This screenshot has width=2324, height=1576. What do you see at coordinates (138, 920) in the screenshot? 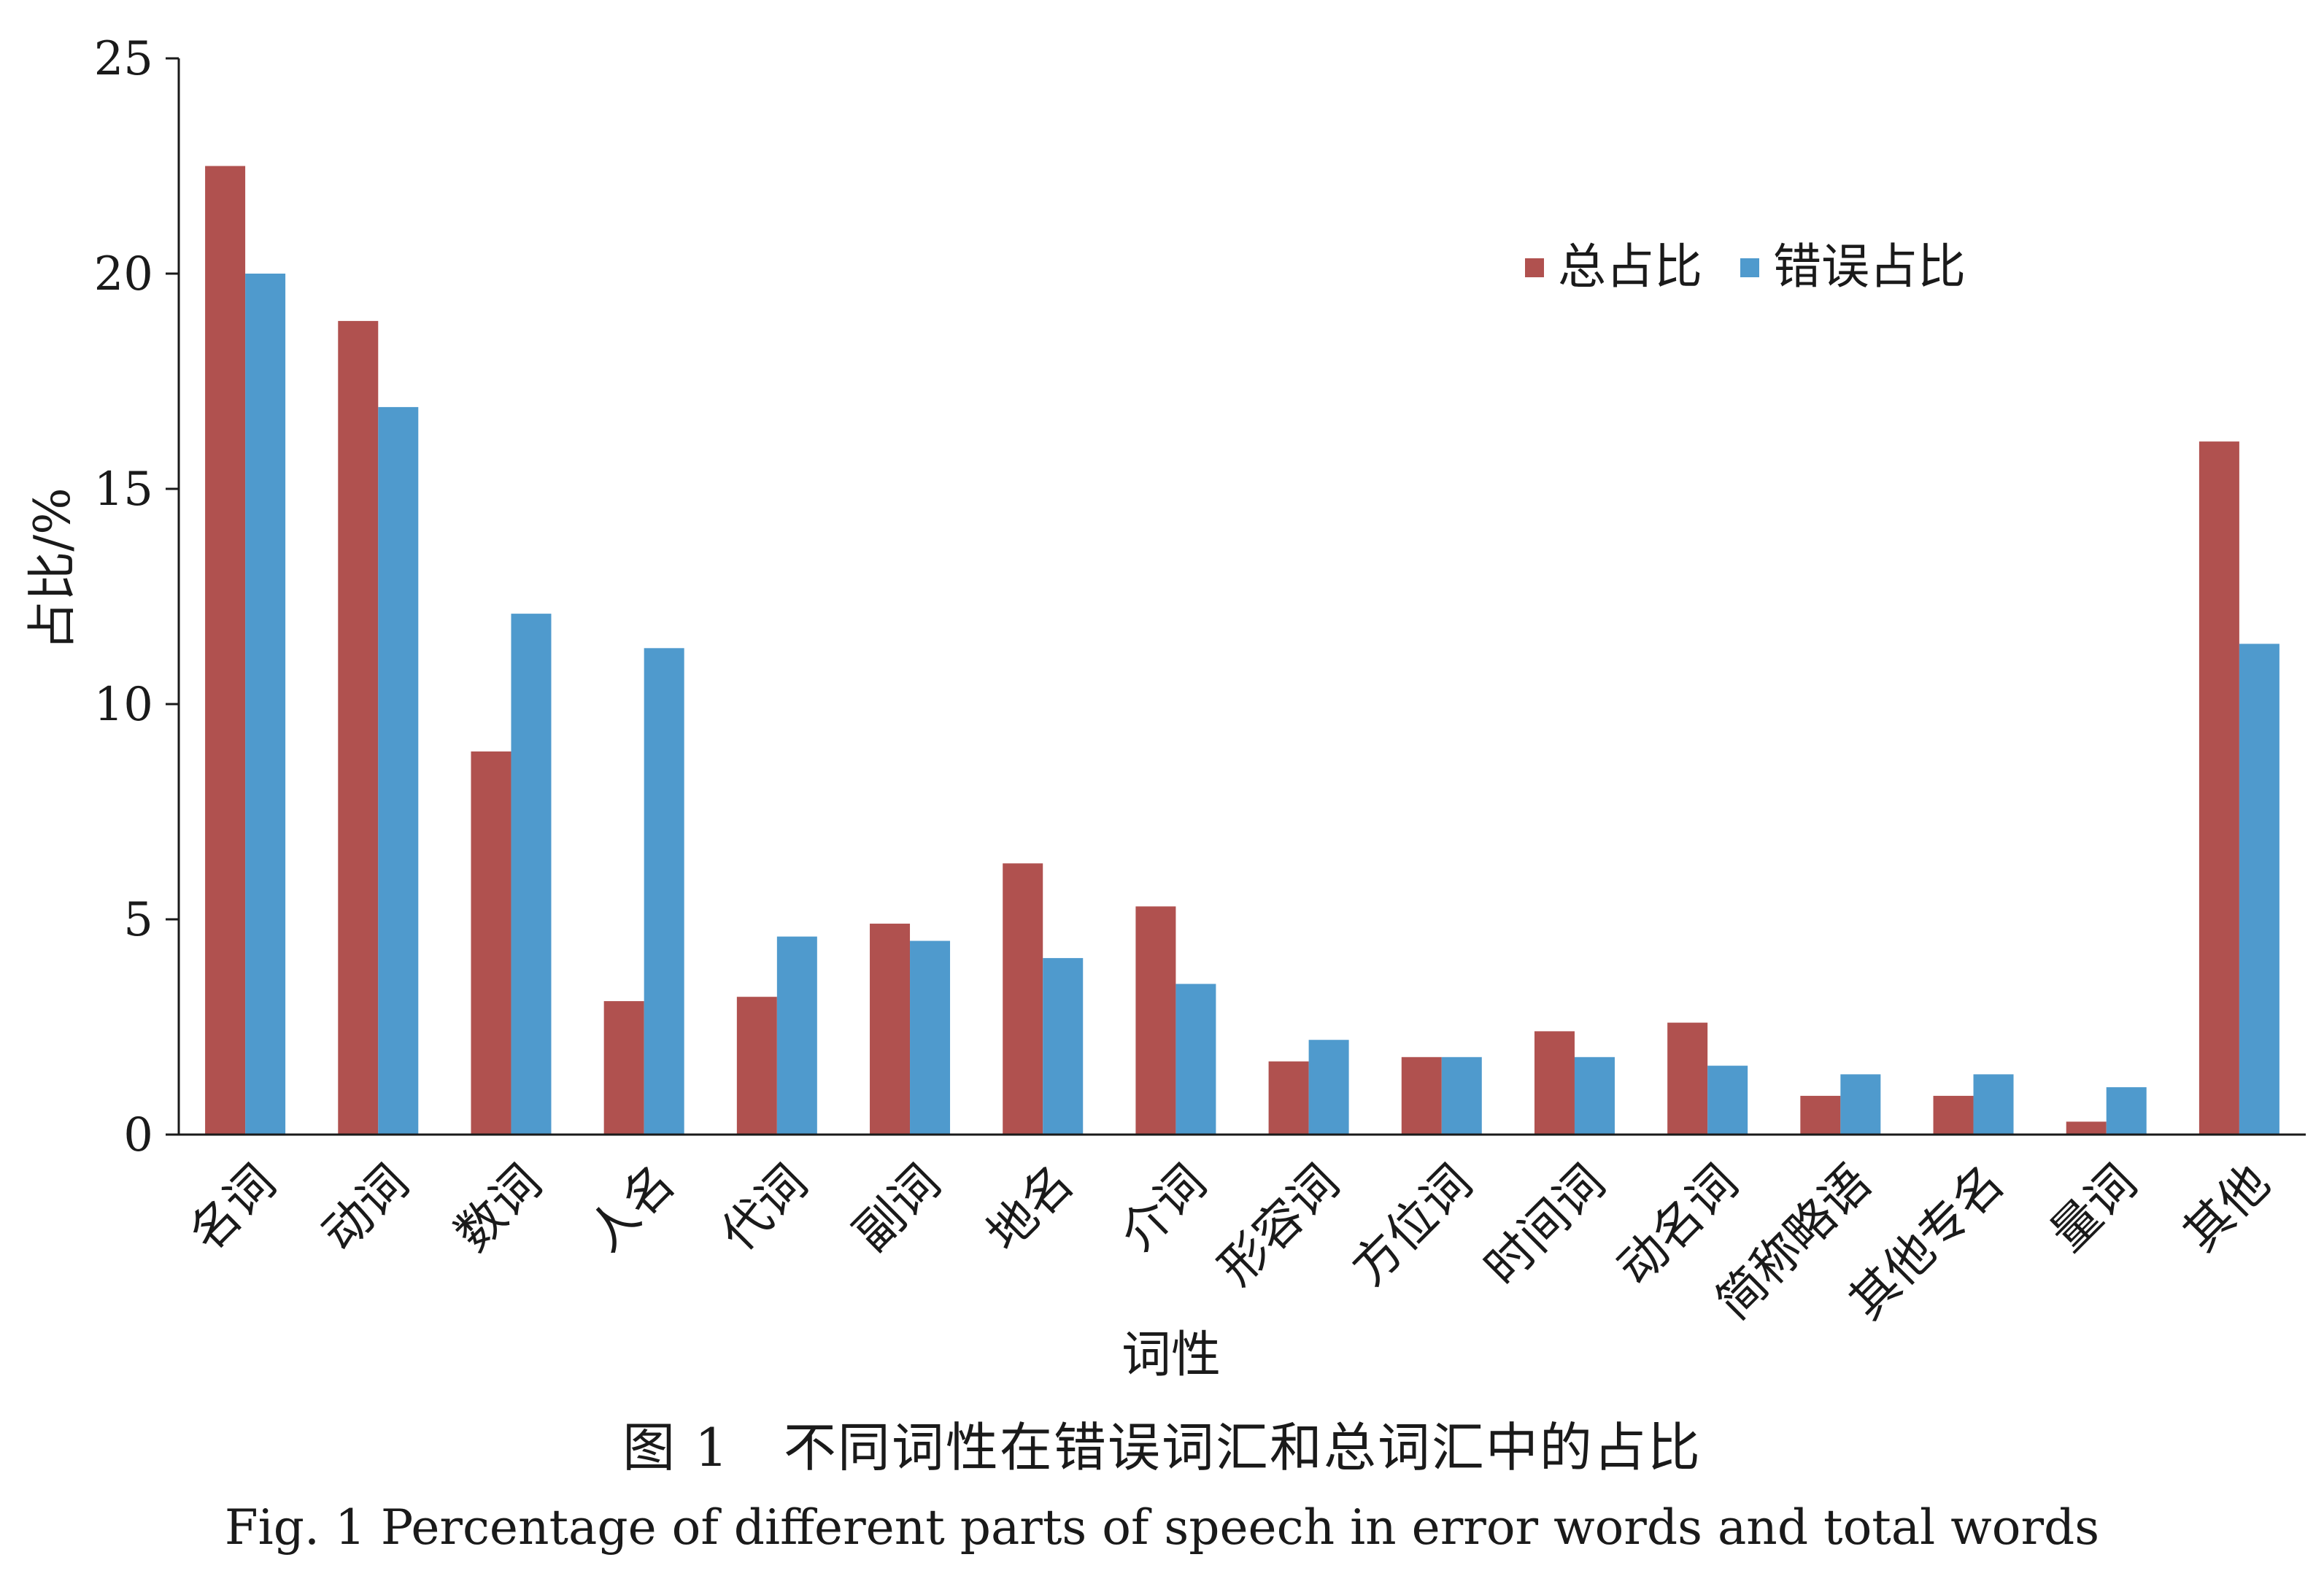
I see `y-tick-label-1: 5` at bounding box center [138, 920].